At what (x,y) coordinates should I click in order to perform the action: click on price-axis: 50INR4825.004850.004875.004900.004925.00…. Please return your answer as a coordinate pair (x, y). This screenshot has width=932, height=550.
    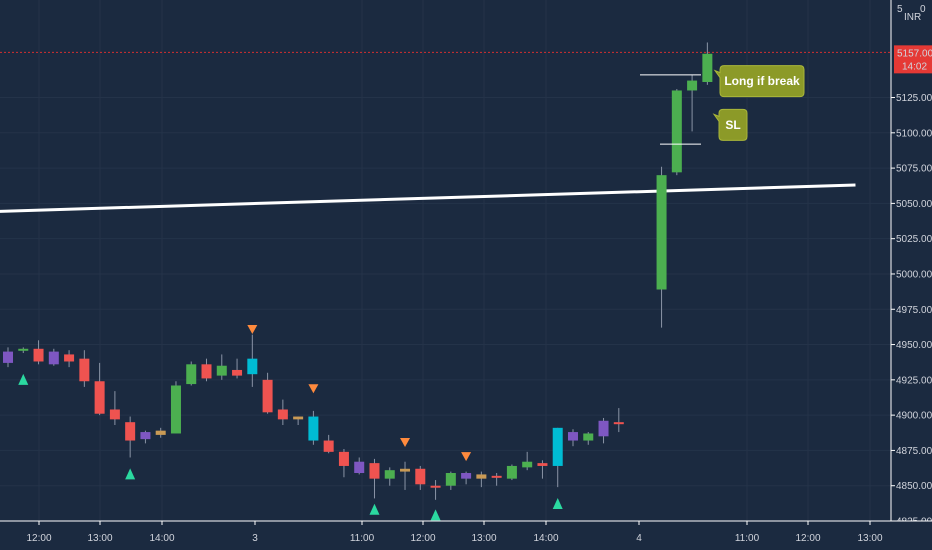
    Looking at the image, I should click on (911, 275).